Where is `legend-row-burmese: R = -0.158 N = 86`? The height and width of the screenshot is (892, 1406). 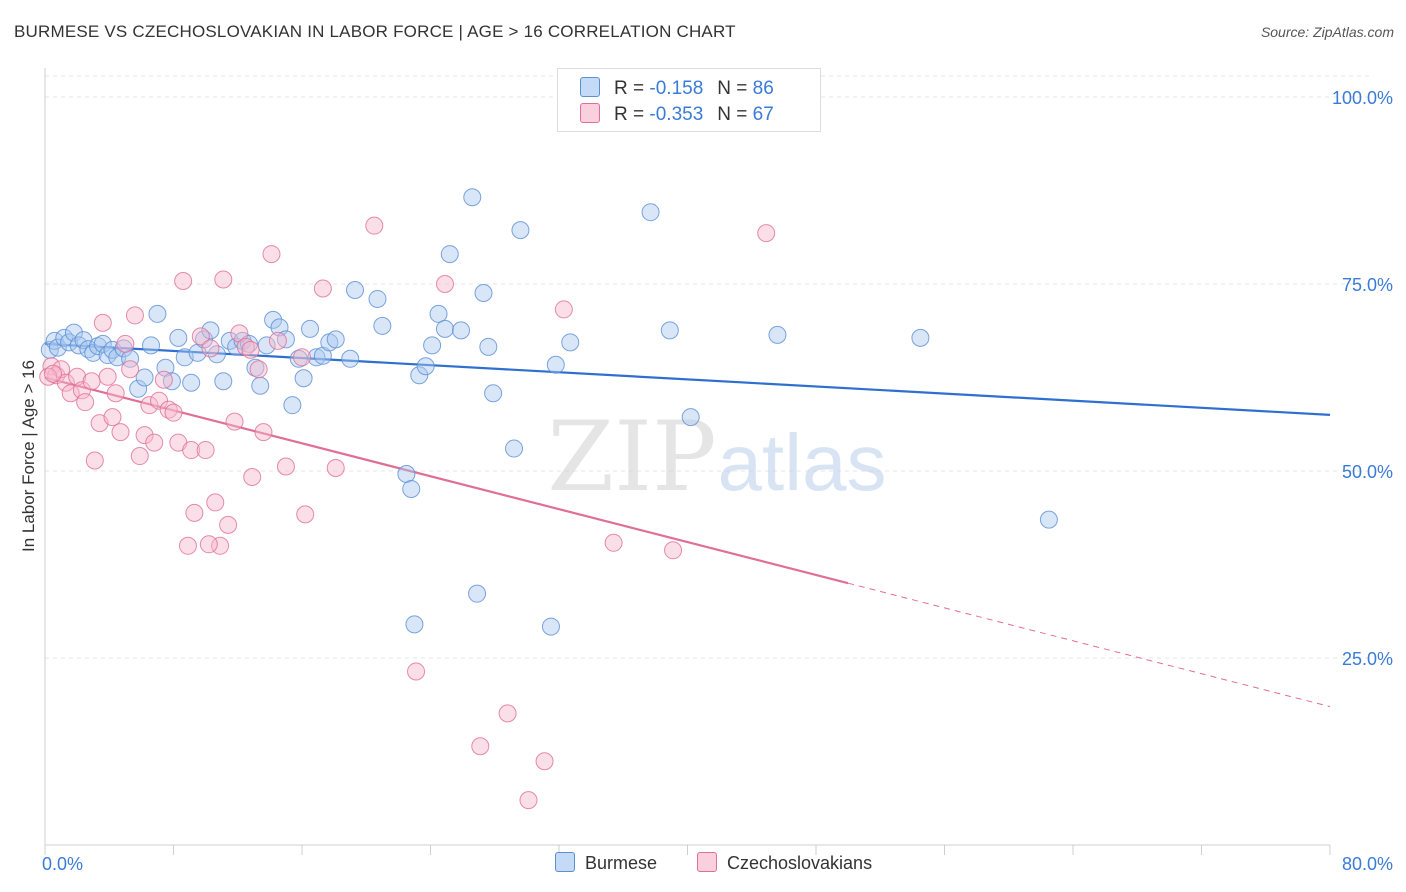 legend-row-burmese: R = -0.158 N = 86 is located at coordinates (677, 89).